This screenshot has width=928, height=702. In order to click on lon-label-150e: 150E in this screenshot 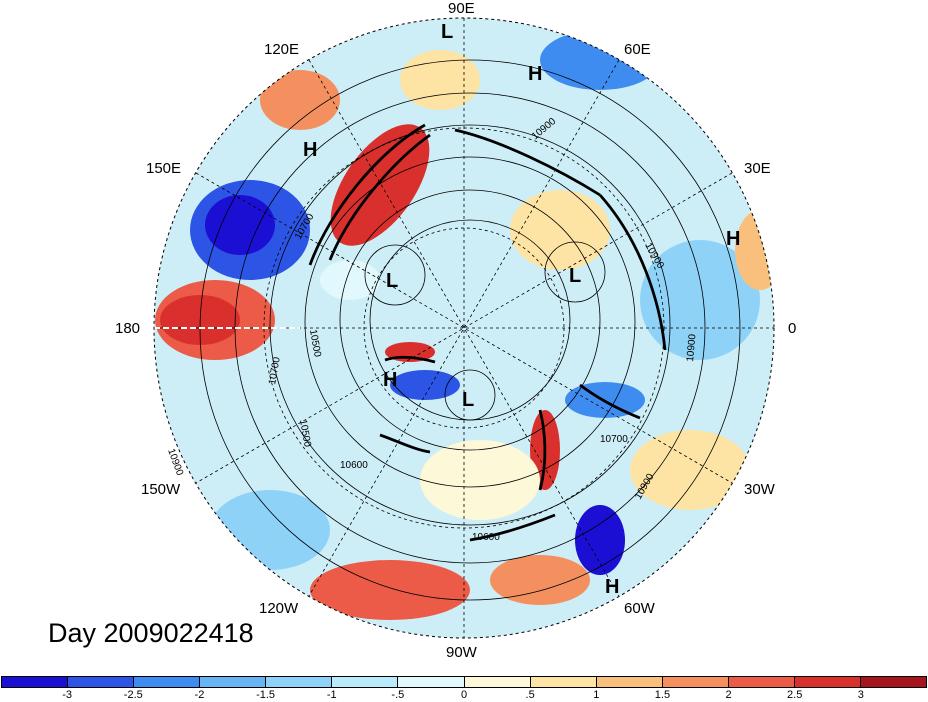, I will do `click(164, 168)`.